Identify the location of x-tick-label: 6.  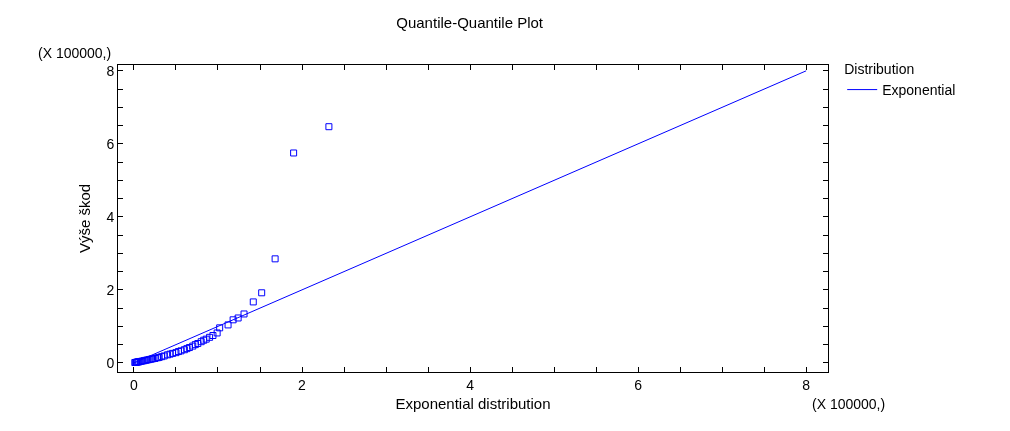
(638, 384).